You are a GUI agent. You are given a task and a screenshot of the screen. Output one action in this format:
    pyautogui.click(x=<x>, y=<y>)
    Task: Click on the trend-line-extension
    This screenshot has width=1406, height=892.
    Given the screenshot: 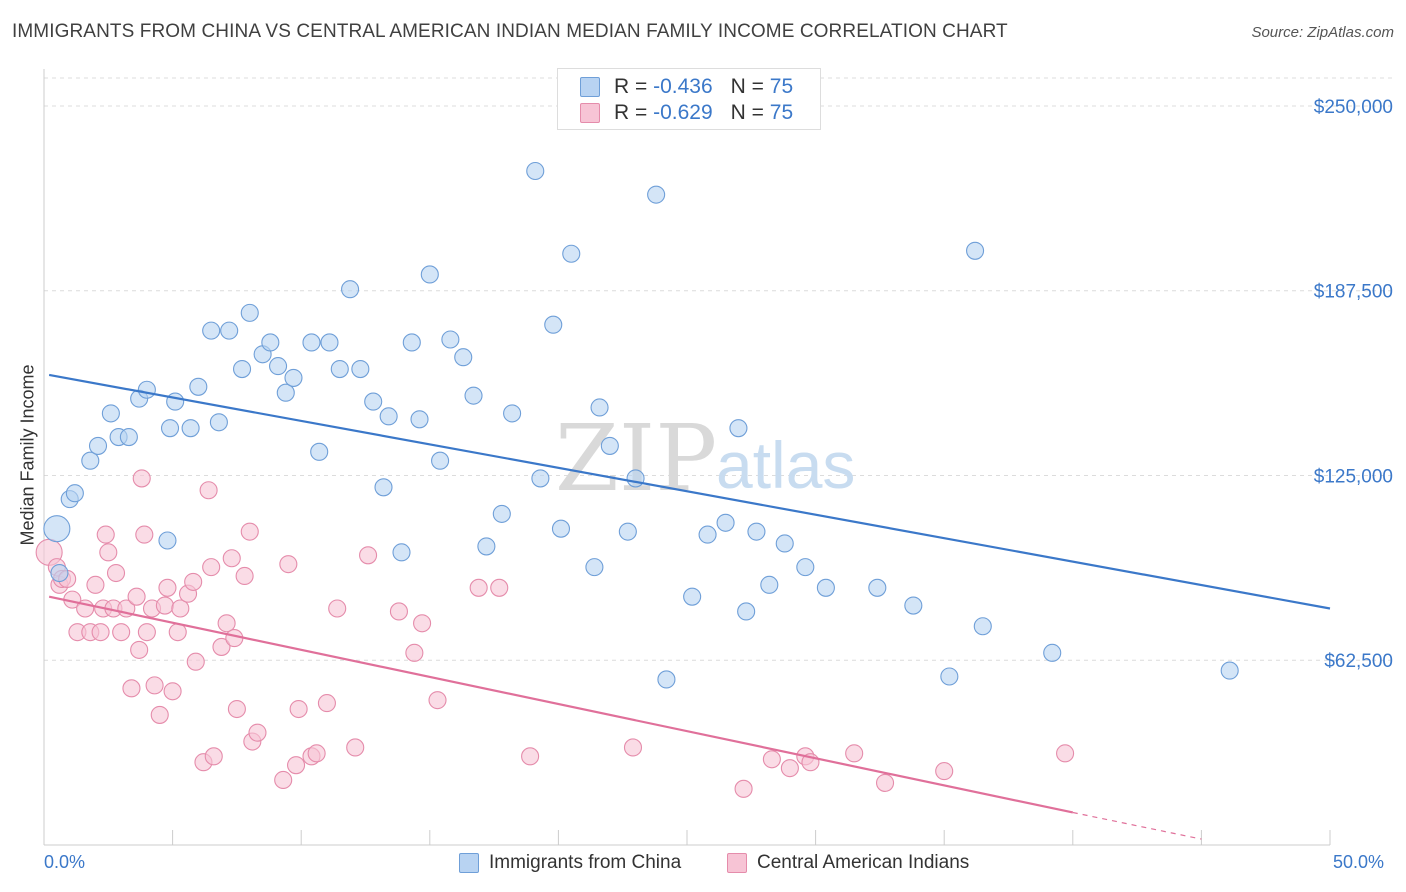 What is the action you would take?
    pyautogui.click(x=1137, y=825)
    